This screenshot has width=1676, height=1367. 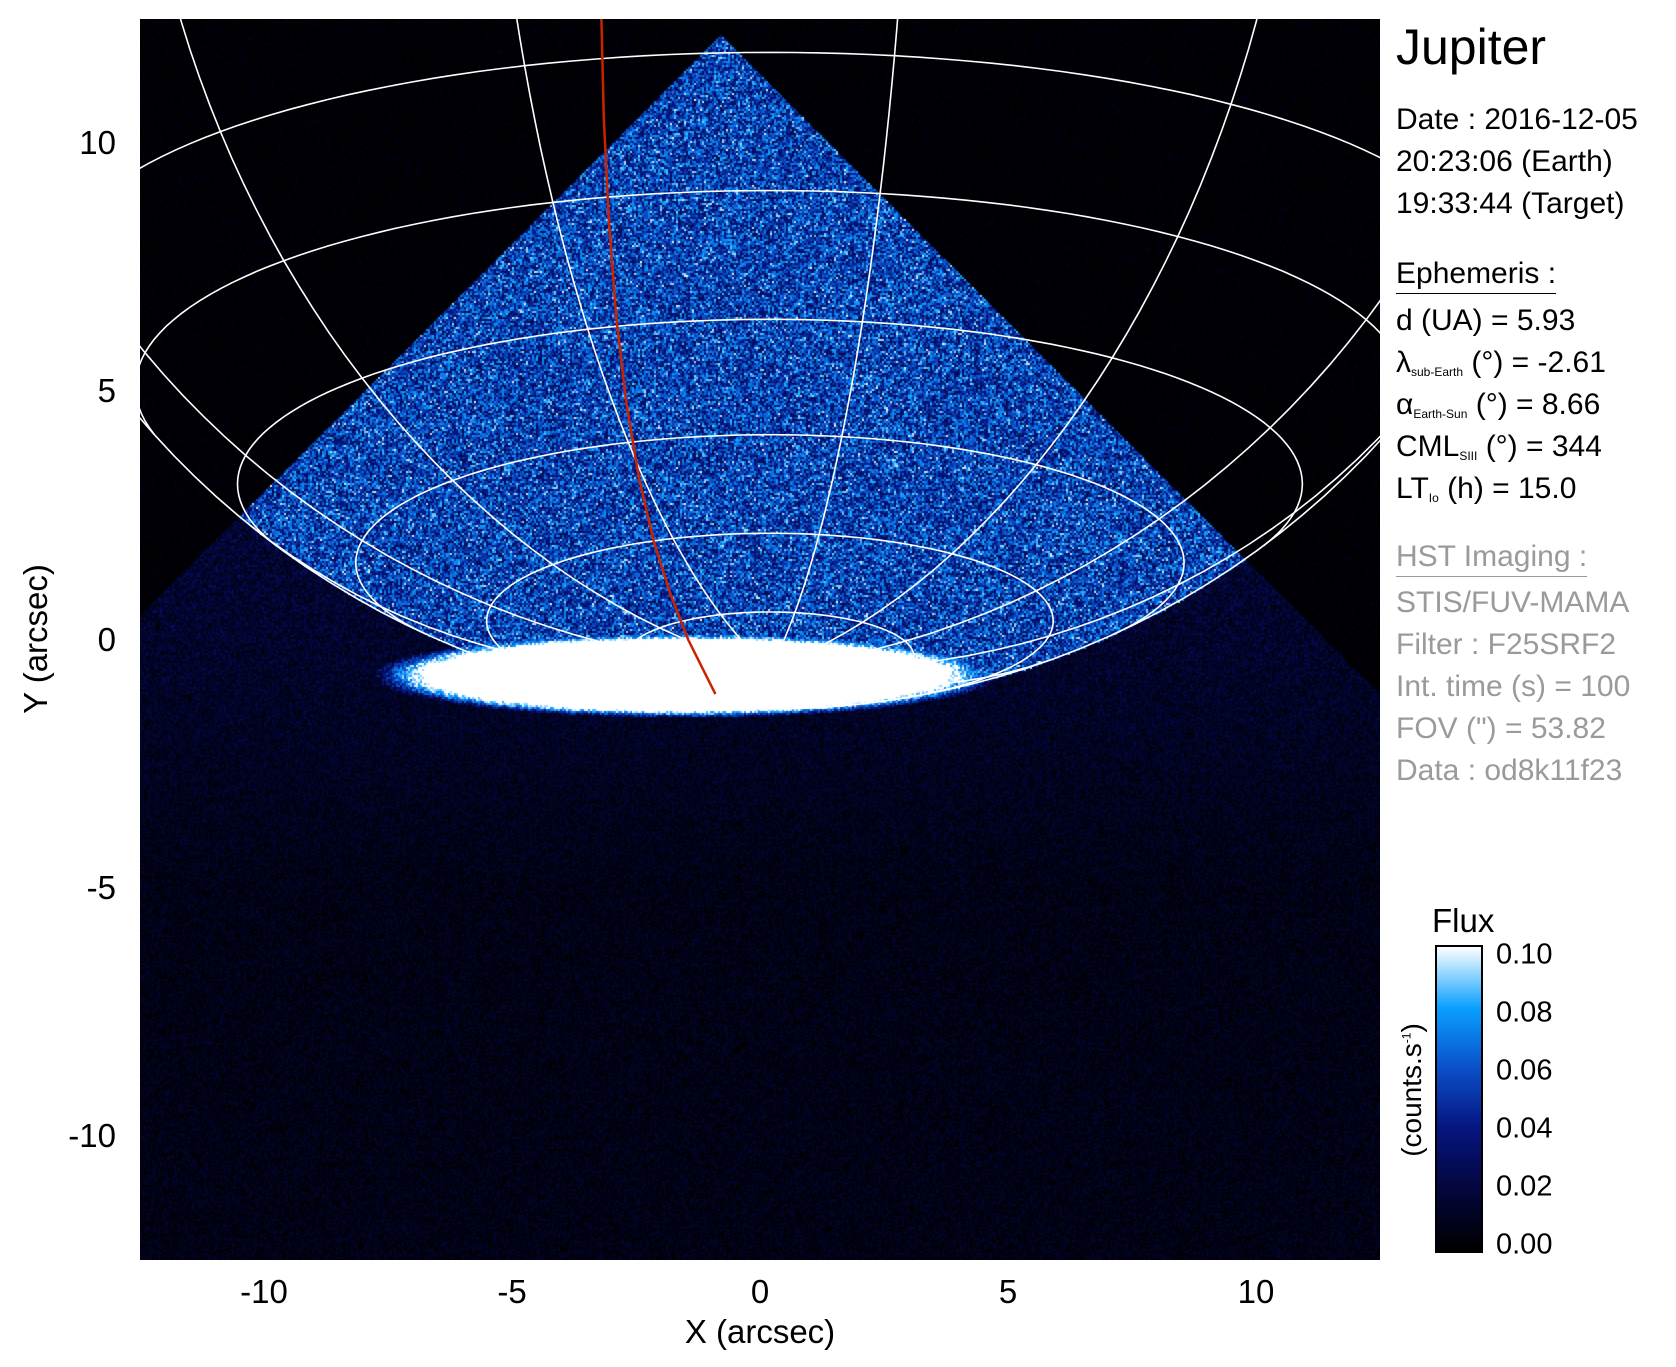 What do you see at coordinates (1463, 920) in the screenshot?
I see `colorbar-title: Flux` at bounding box center [1463, 920].